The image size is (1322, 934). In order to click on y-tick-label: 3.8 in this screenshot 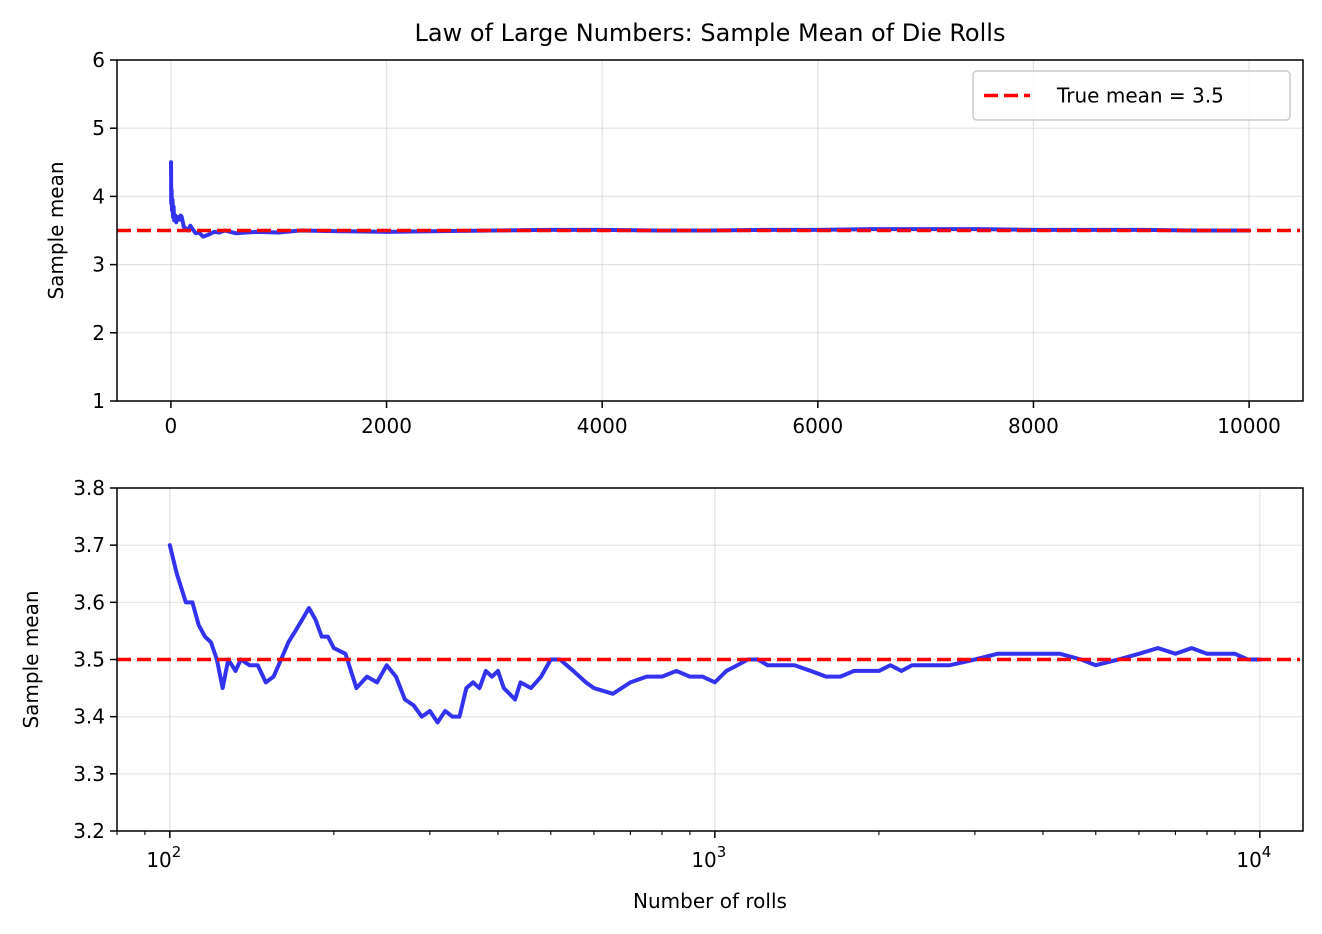, I will do `click(89, 488)`.